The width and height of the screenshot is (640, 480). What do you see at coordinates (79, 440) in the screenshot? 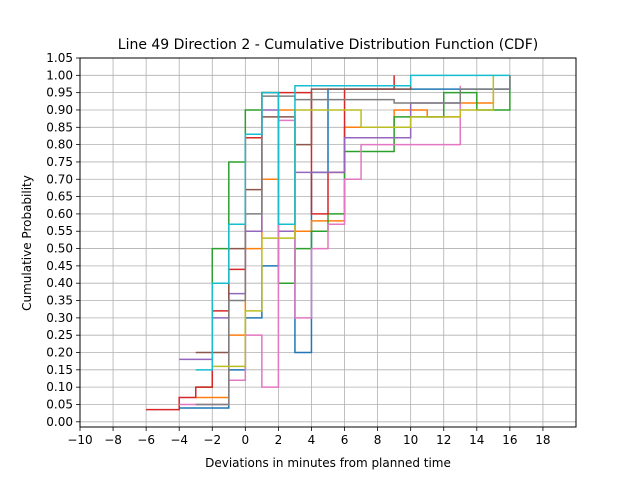
I see `x-tick-label: −10` at bounding box center [79, 440].